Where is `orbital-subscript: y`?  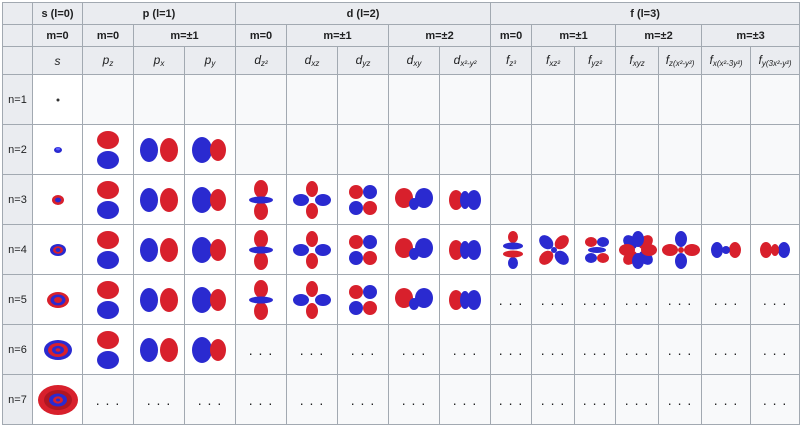
orbital-subscript: y is located at coordinates (213, 63).